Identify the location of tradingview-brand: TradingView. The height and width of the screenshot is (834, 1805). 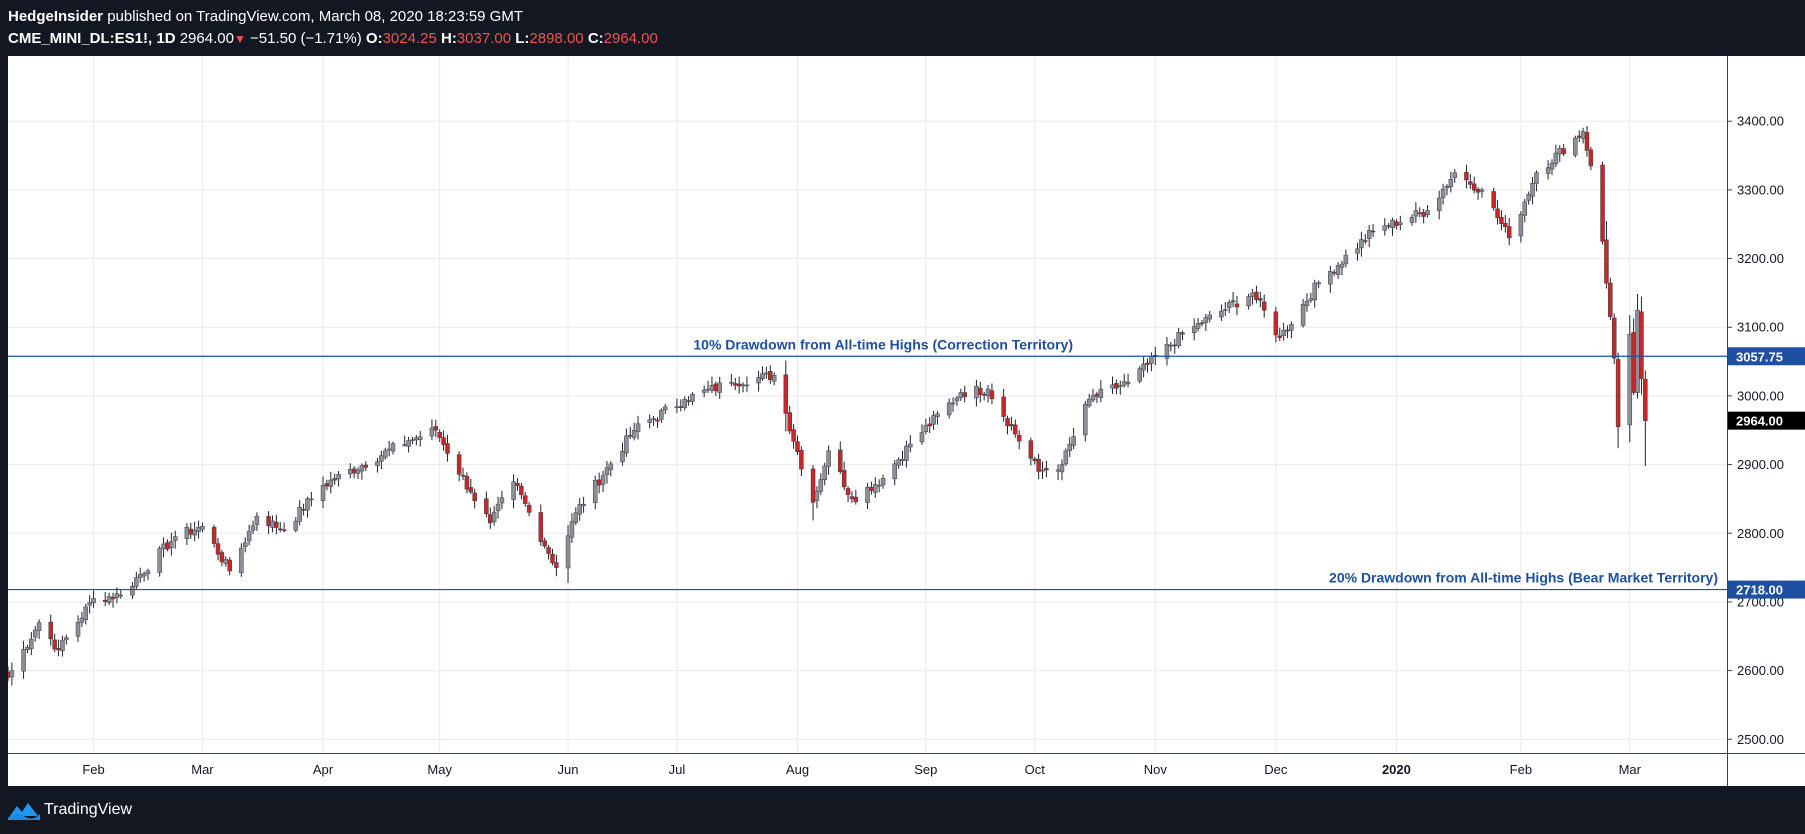
(70, 810).